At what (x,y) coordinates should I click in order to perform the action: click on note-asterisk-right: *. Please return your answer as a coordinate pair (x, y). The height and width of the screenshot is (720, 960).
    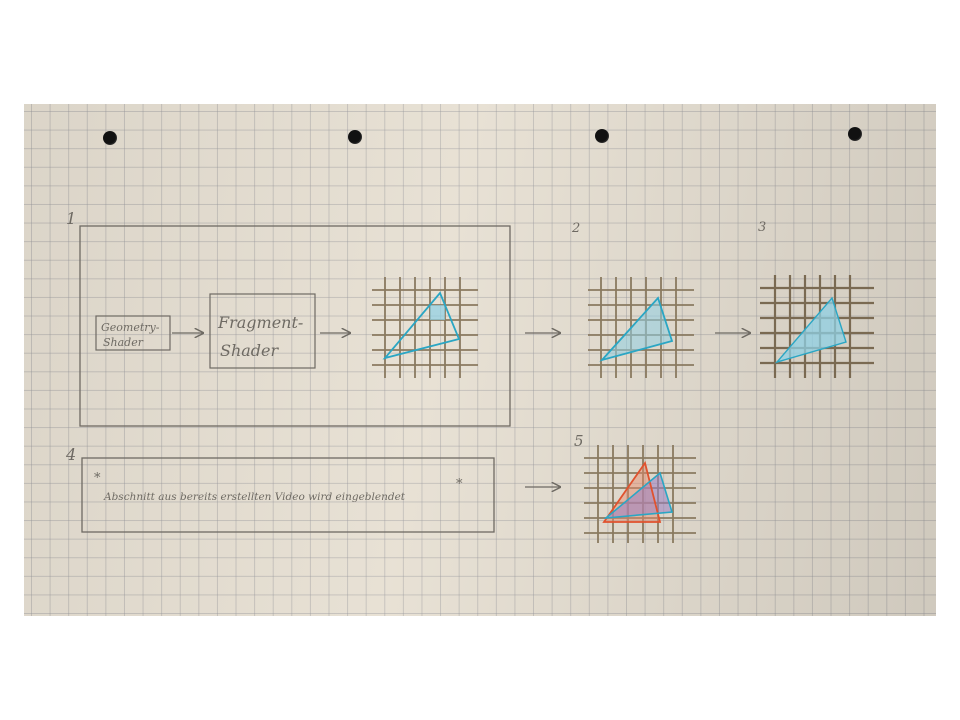
    Looking at the image, I should click on (459, 484).